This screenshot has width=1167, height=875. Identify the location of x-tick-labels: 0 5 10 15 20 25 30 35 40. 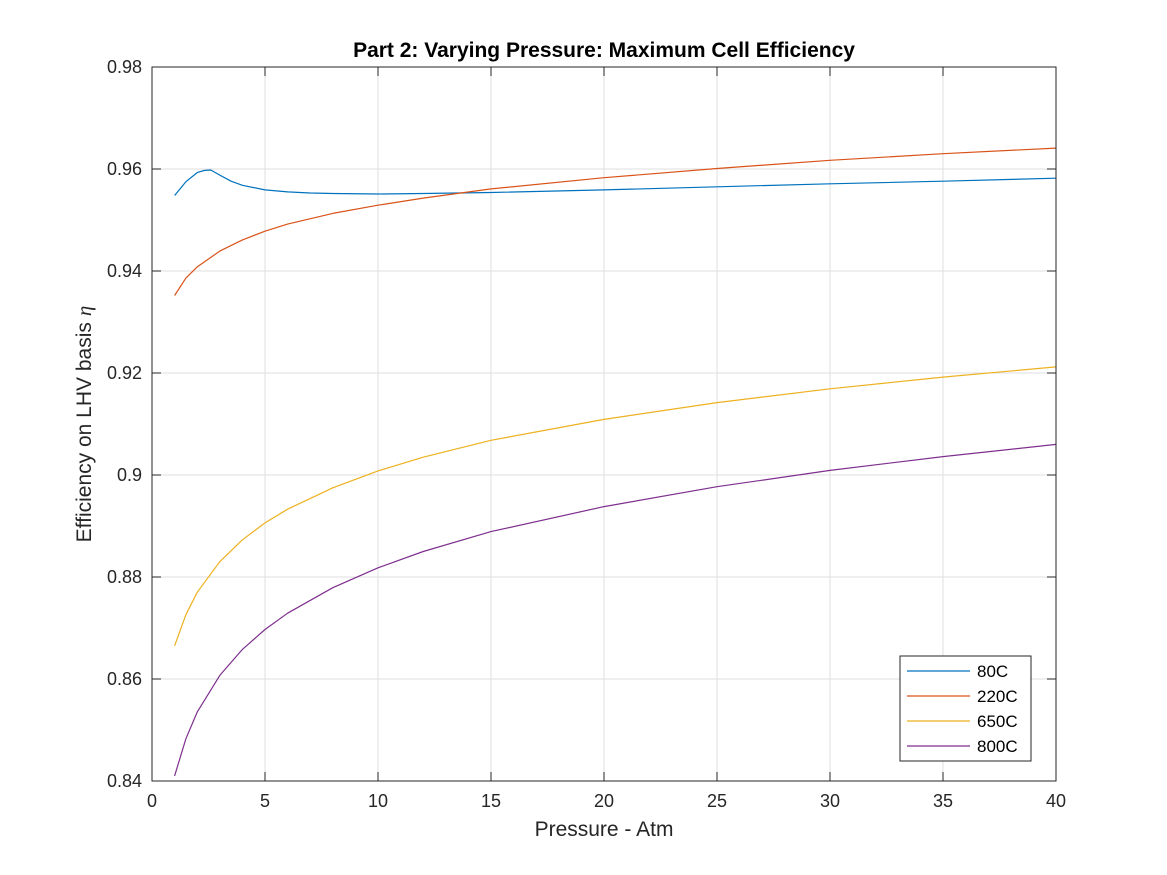
(606, 801).